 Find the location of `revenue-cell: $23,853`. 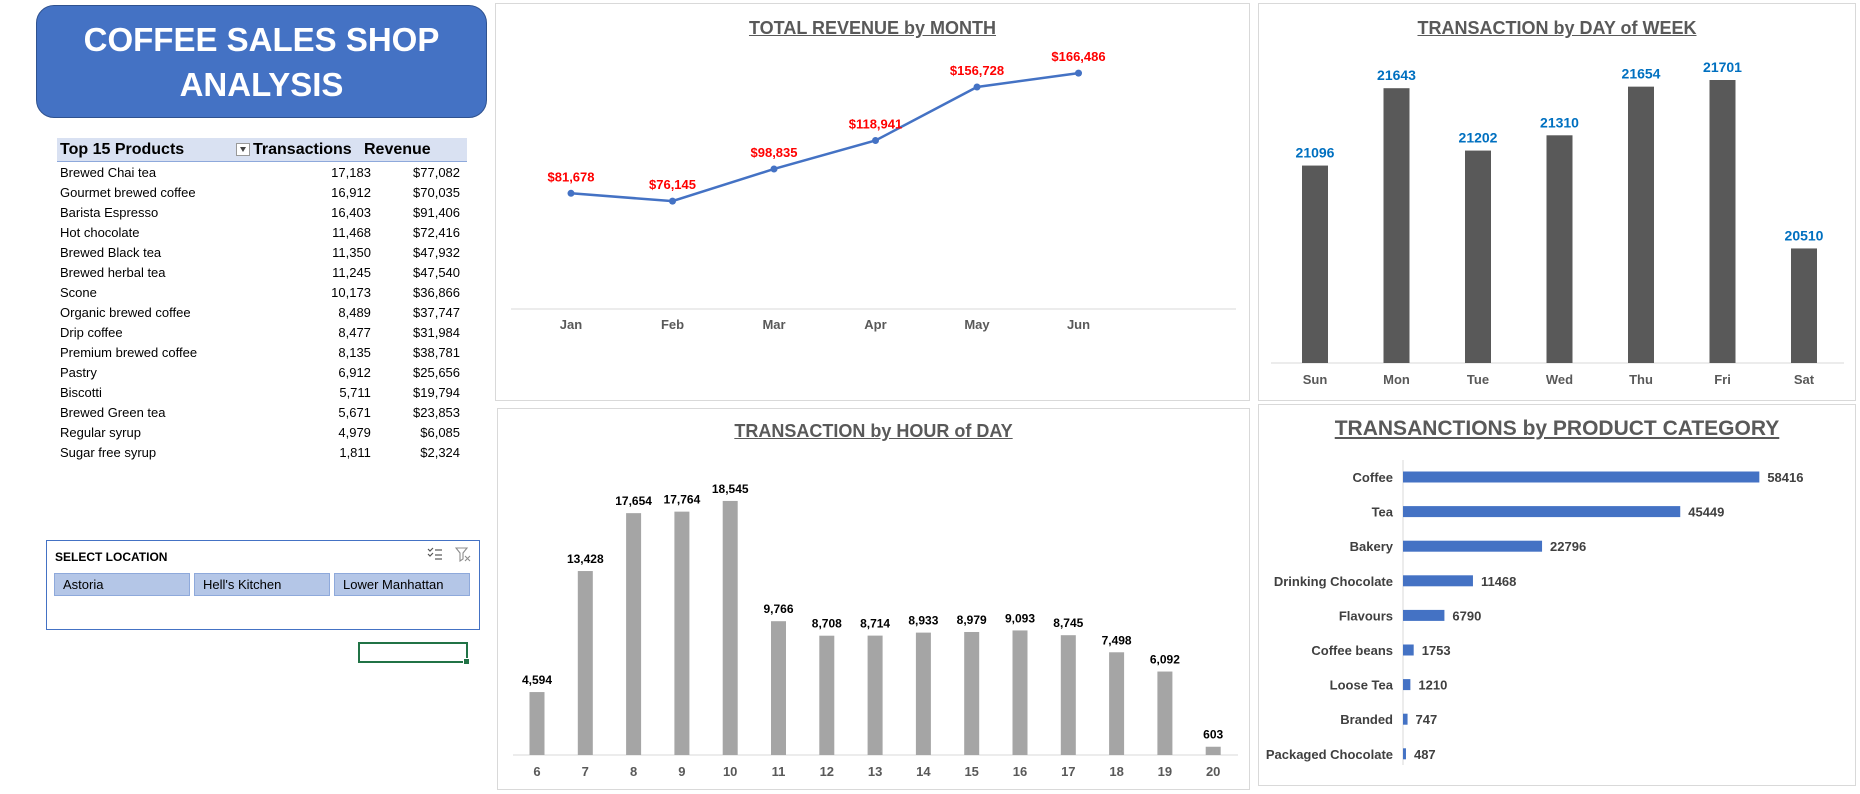

revenue-cell: $23,853 is located at coordinates (437, 412).